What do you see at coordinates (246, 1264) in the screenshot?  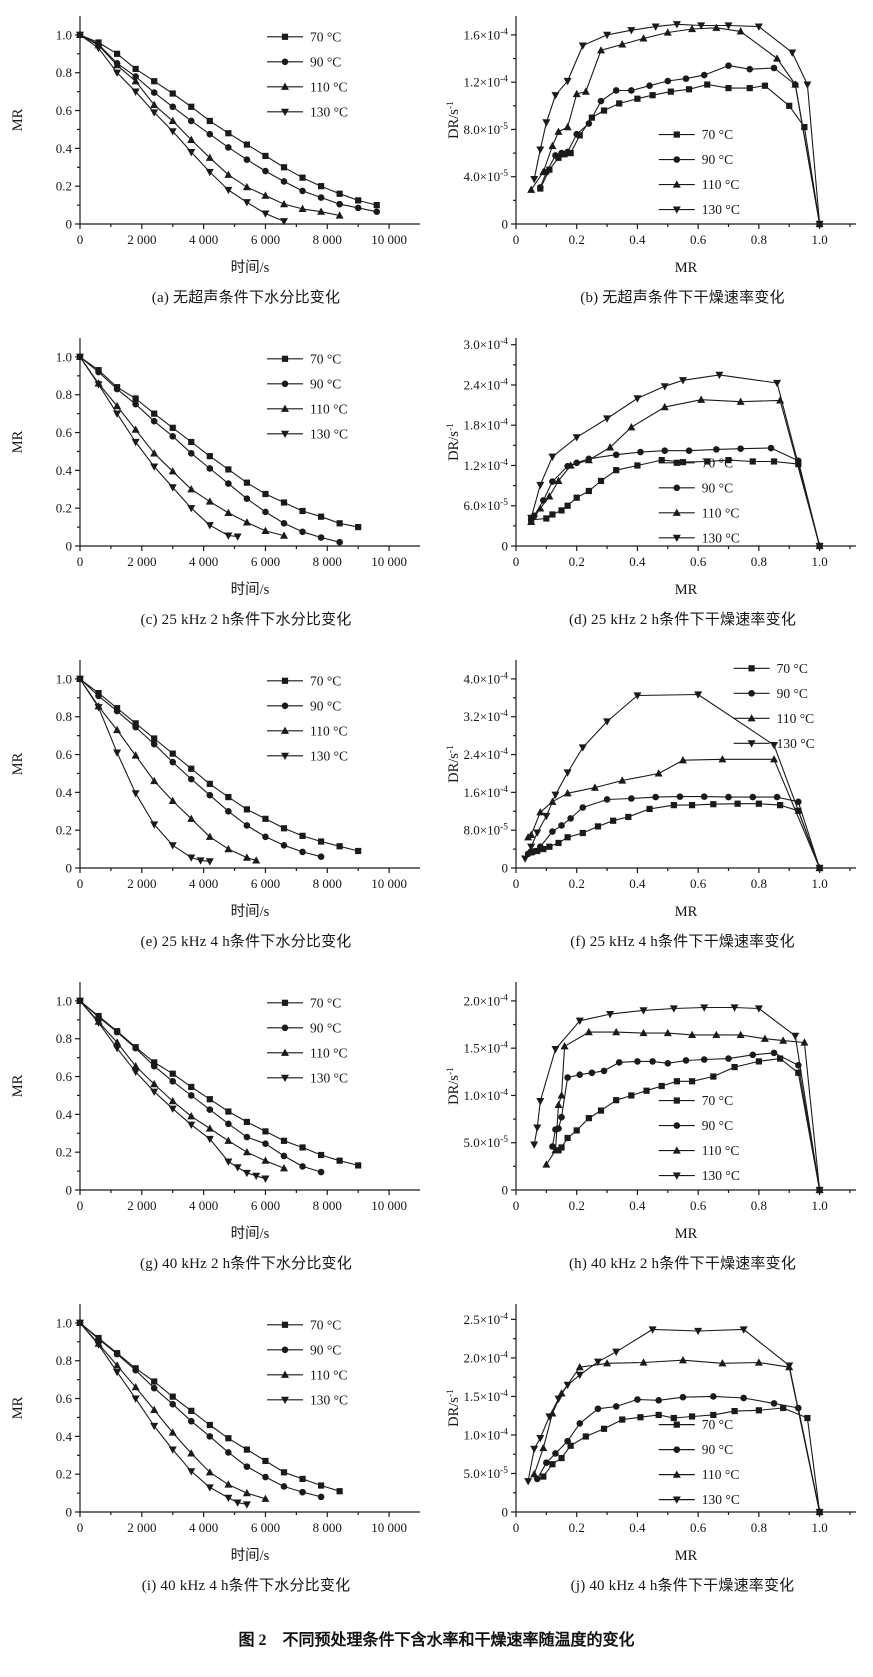 I see `subplot-g-caption: (g) 40 kHz 2 h条件下水分比变化` at bounding box center [246, 1264].